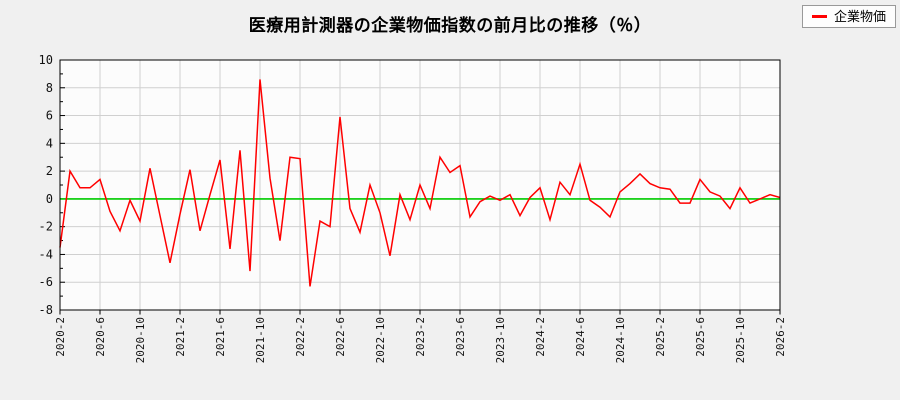 The width and height of the screenshot is (900, 400). I want to click on y-tick-label: -2, so click(46, 227).